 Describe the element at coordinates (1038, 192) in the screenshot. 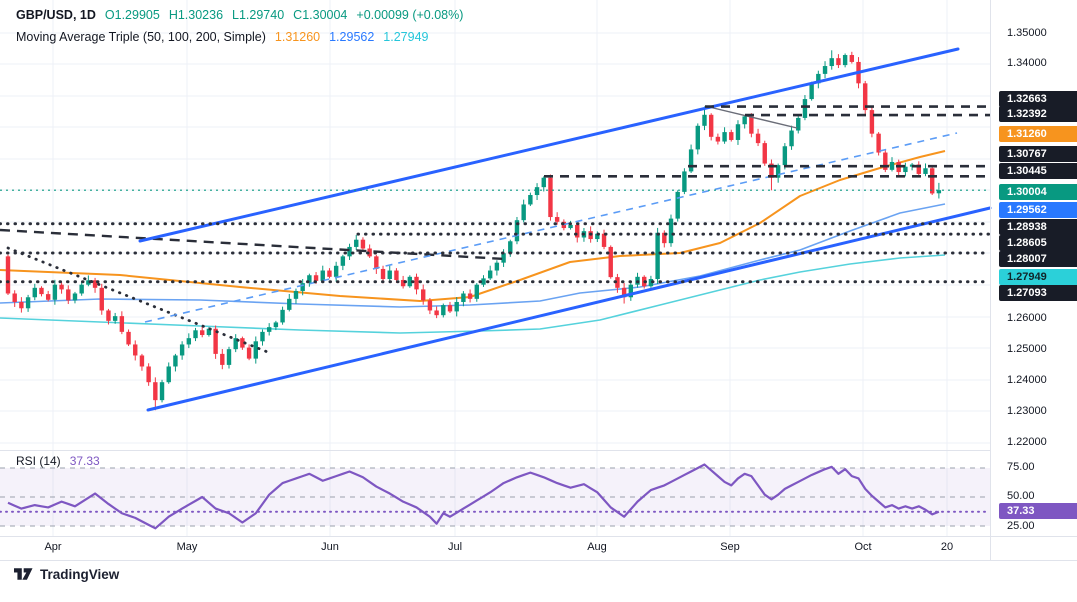

I see `last-price-badge: 1.30004` at that location.